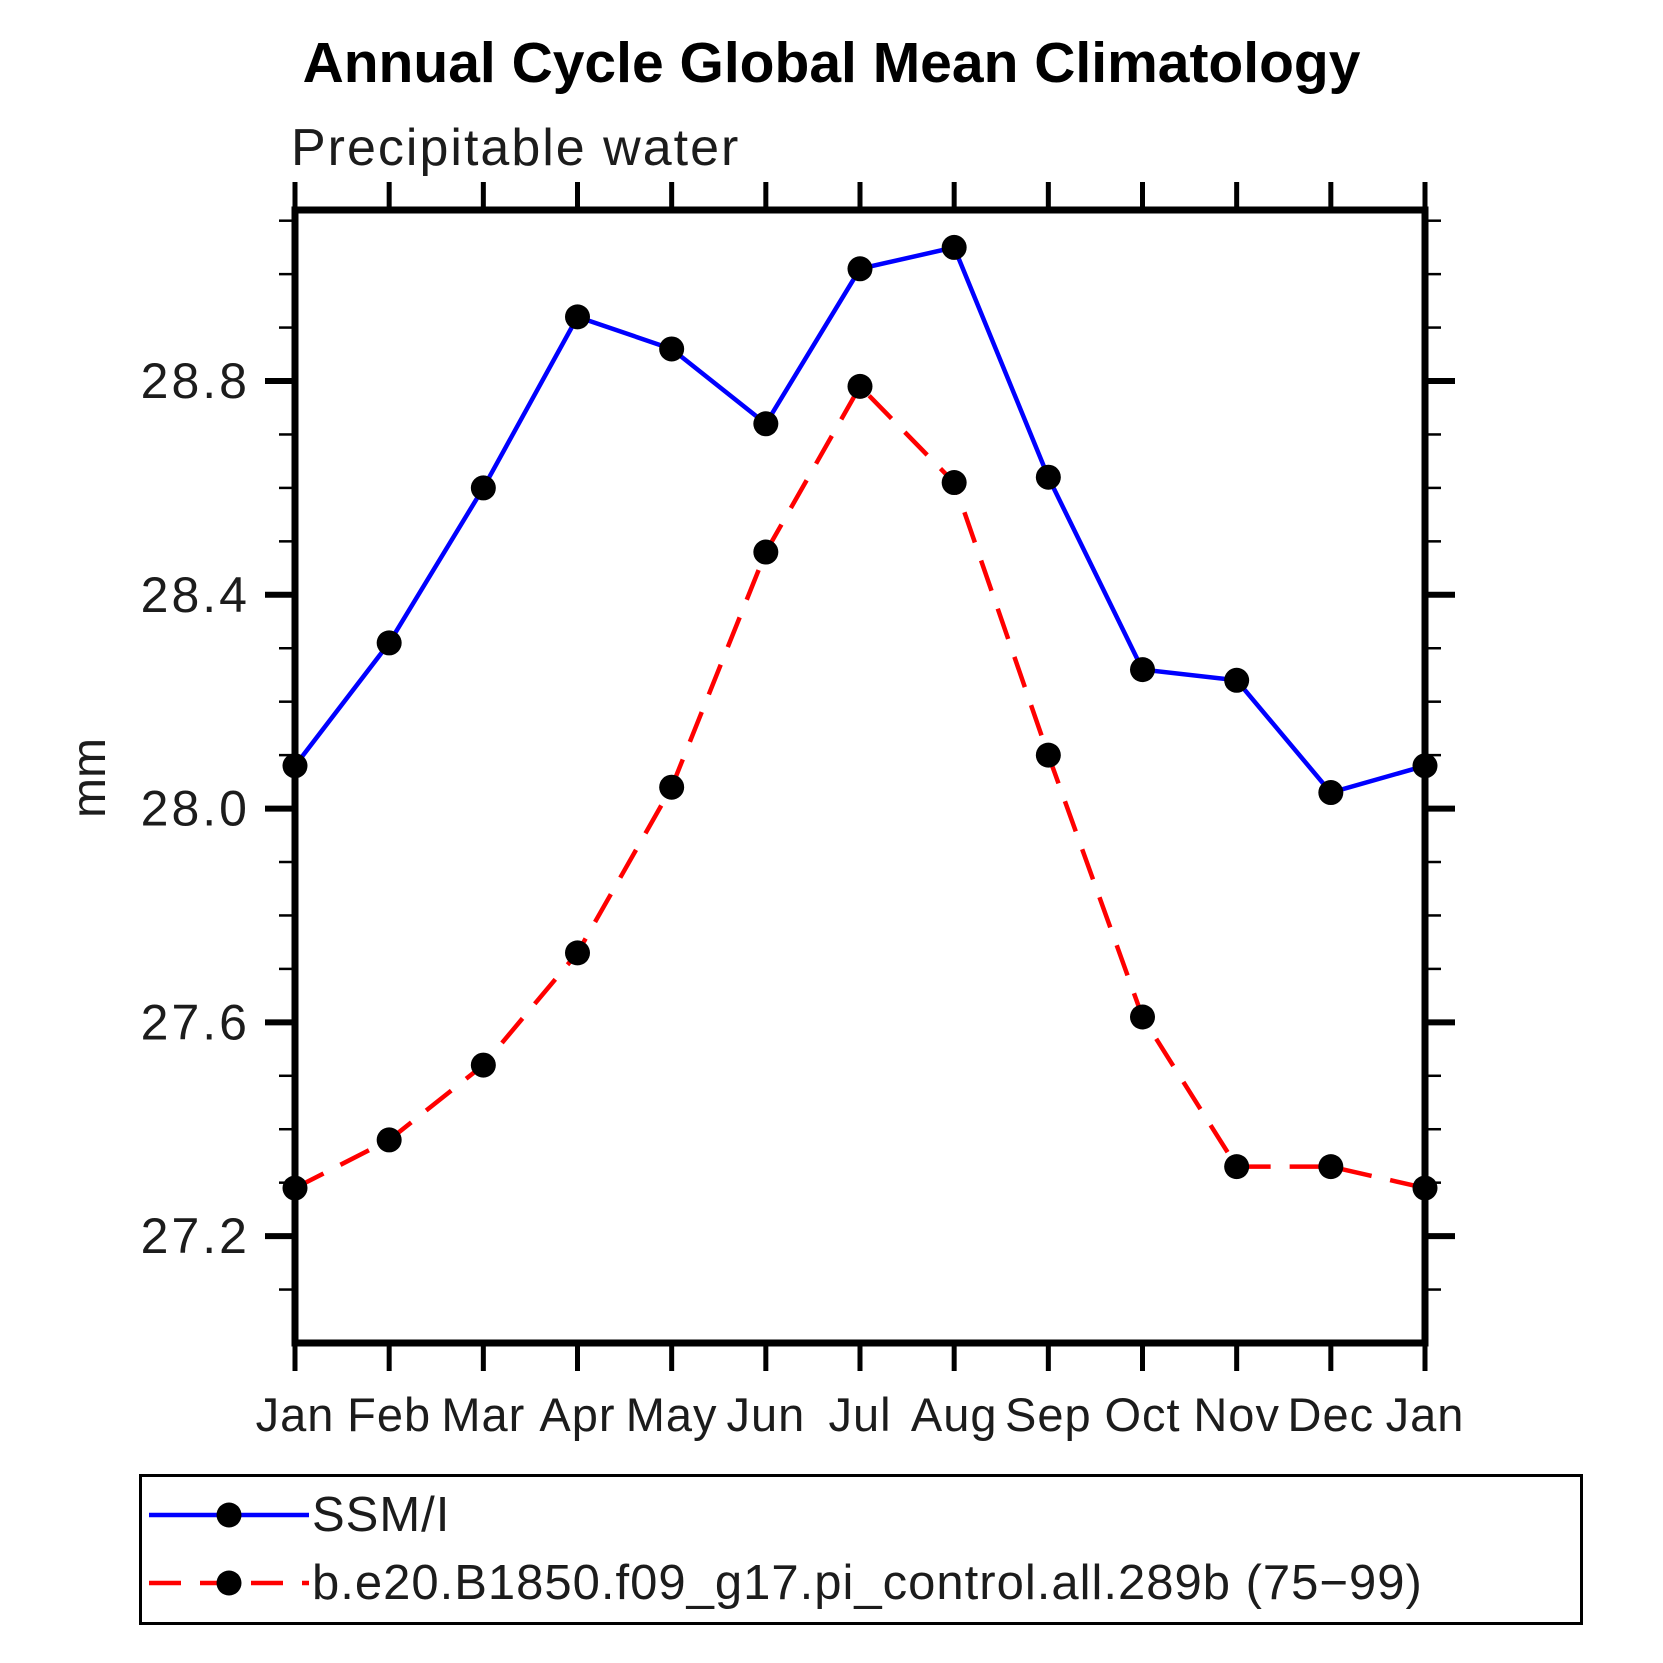  What do you see at coordinates (765, 1414) in the screenshot?
I see `x-axis-month-label: Jun` at bounding box center [765, 1414].